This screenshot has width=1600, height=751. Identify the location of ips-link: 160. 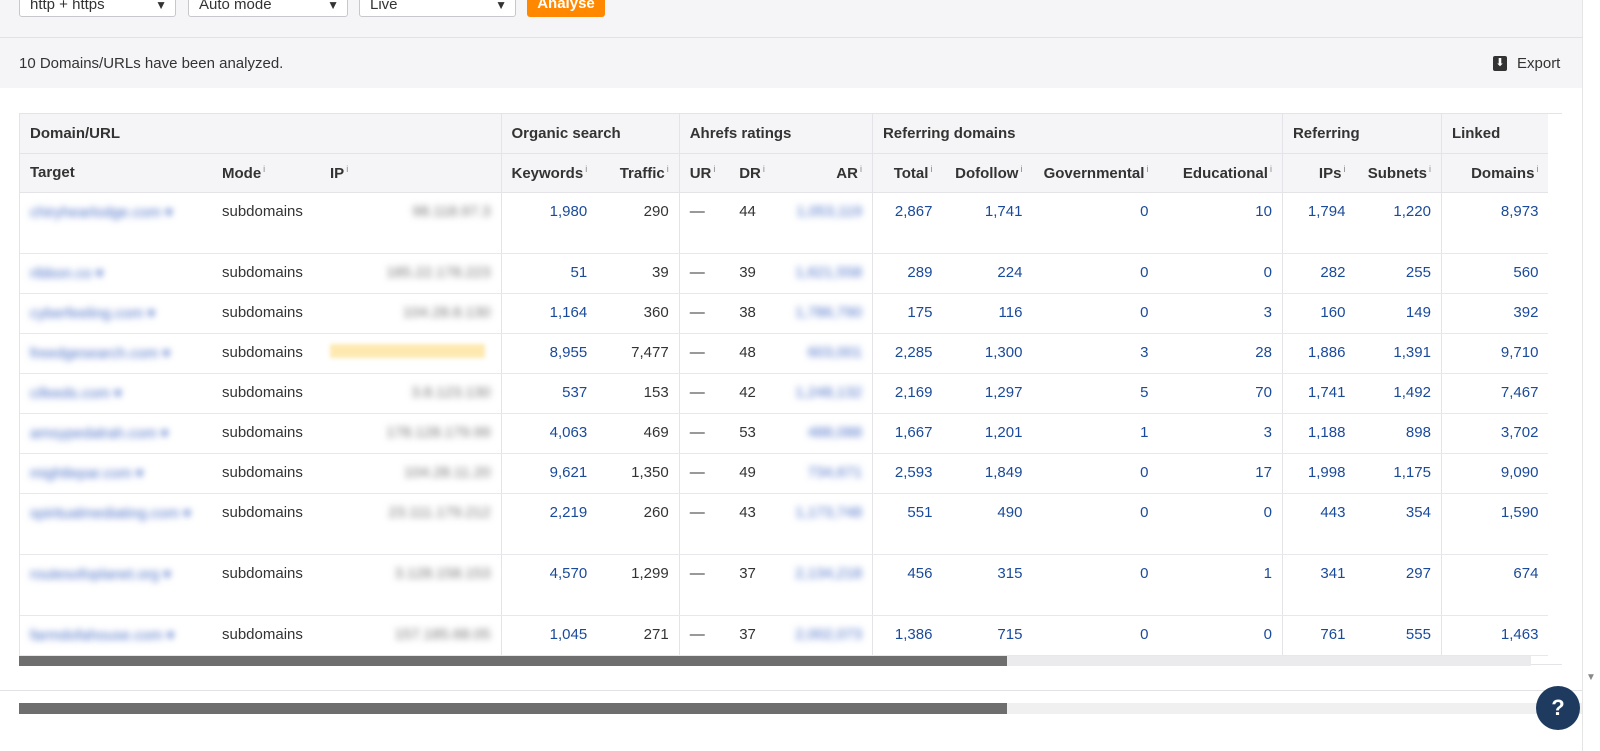
(1318, 313).